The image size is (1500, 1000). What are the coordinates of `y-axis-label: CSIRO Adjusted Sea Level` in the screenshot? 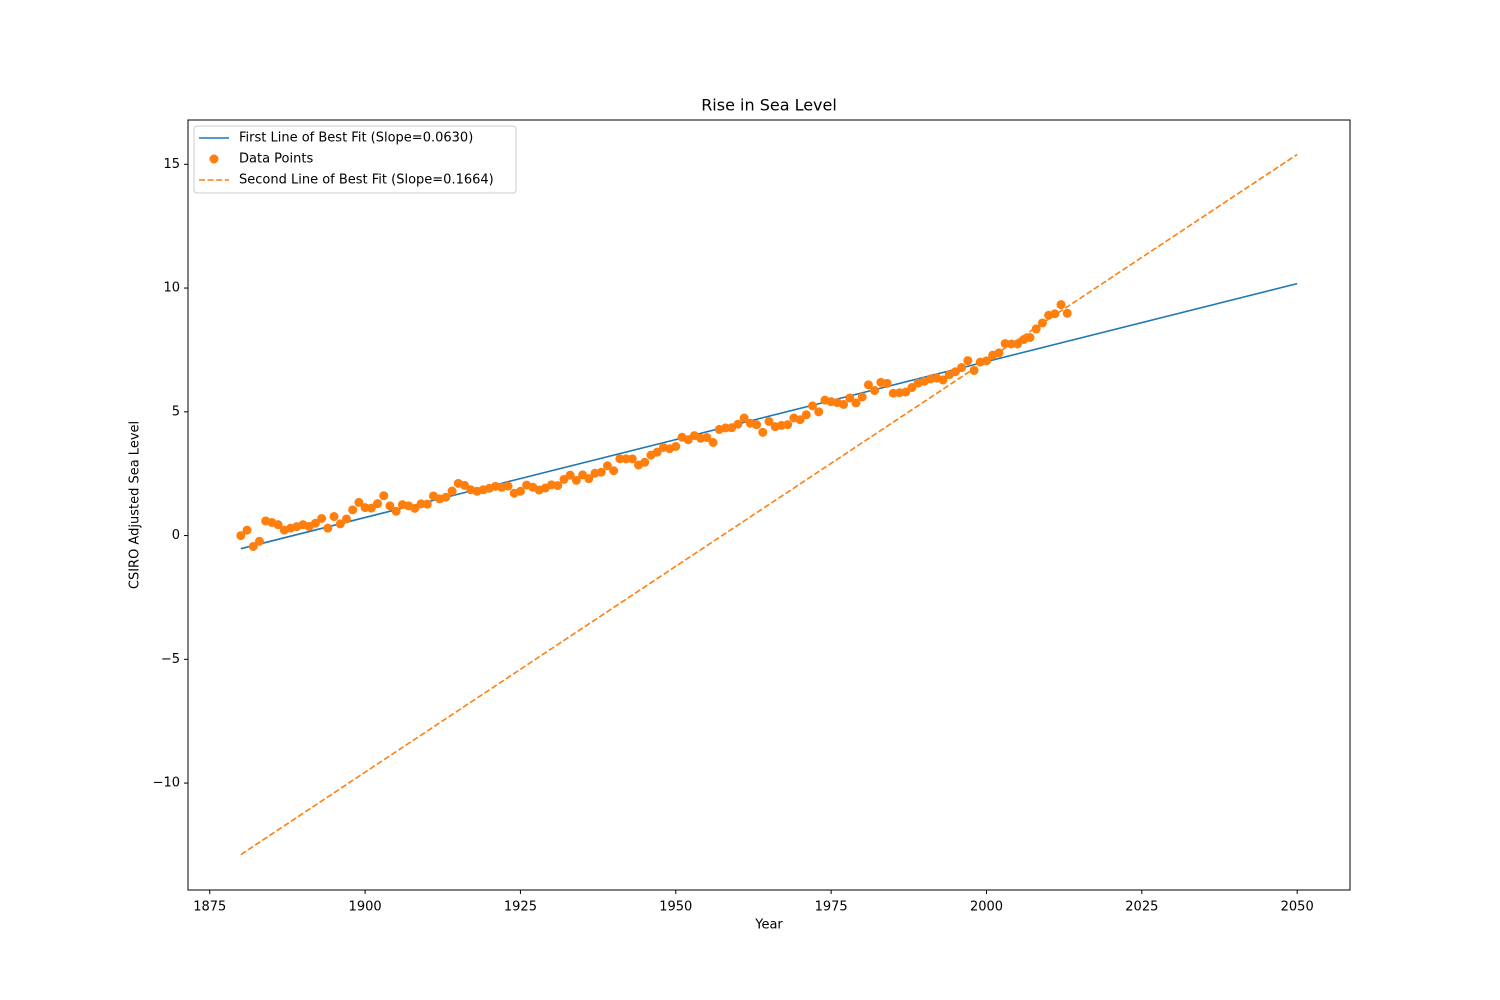 It's located at (135, 505).